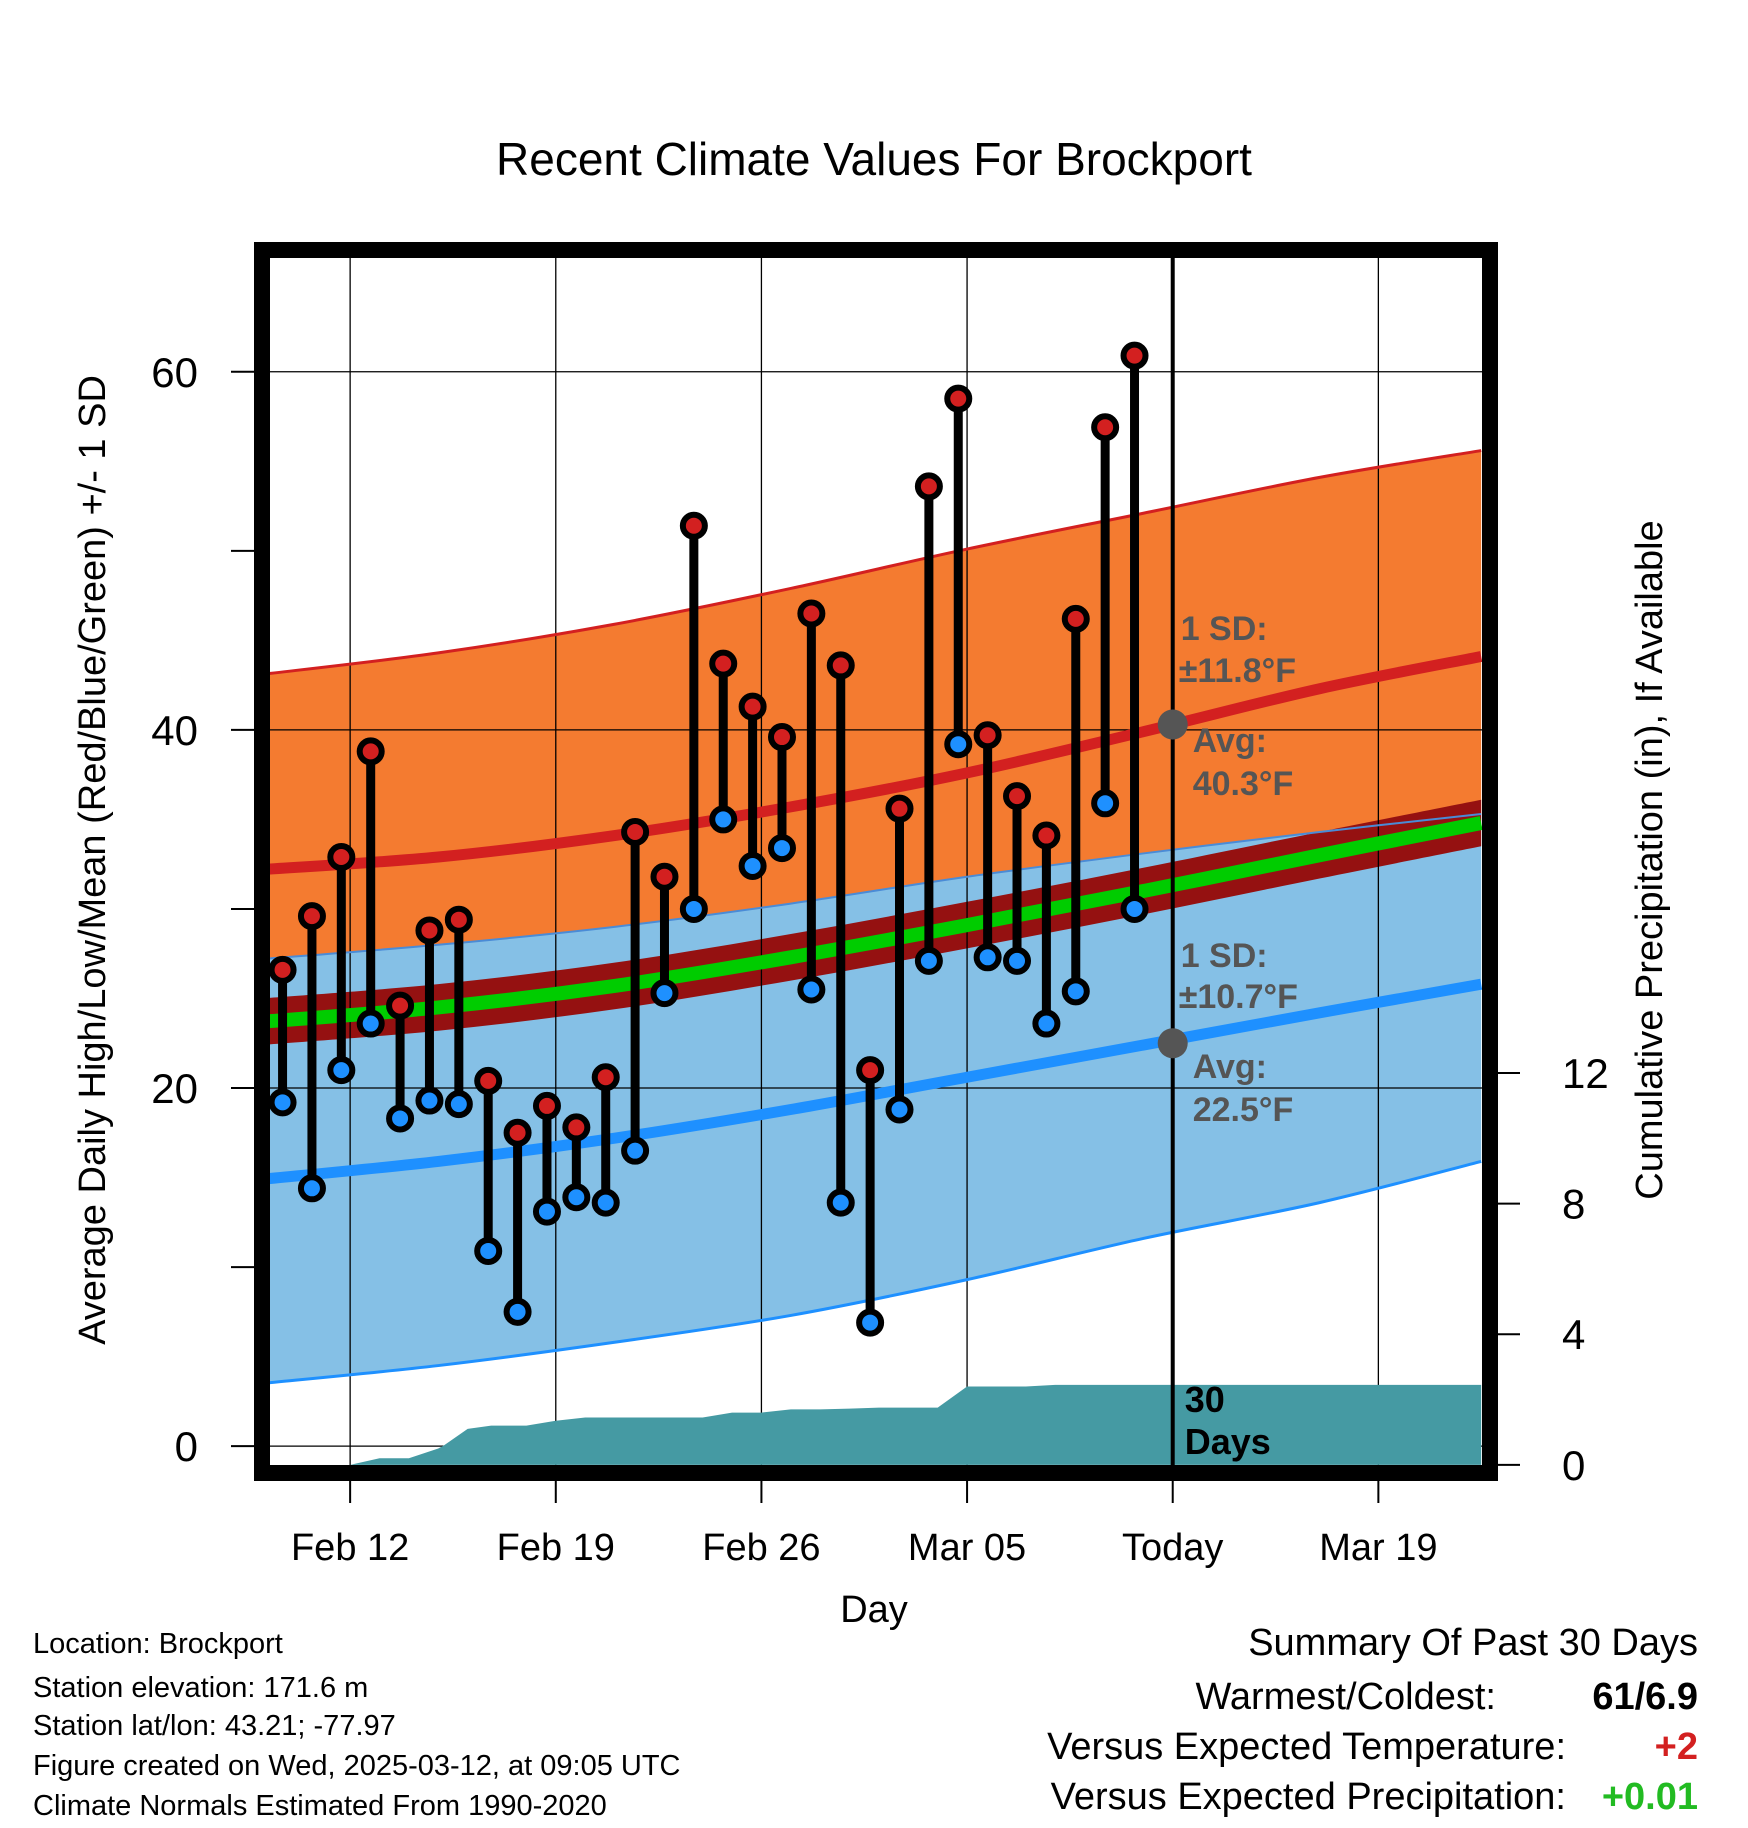 This screenshot has height=1828, width=1748. Describe the element at coordinates (1230, 741) in the screenshot. I see `high-avg-label: Avg:` at that location.